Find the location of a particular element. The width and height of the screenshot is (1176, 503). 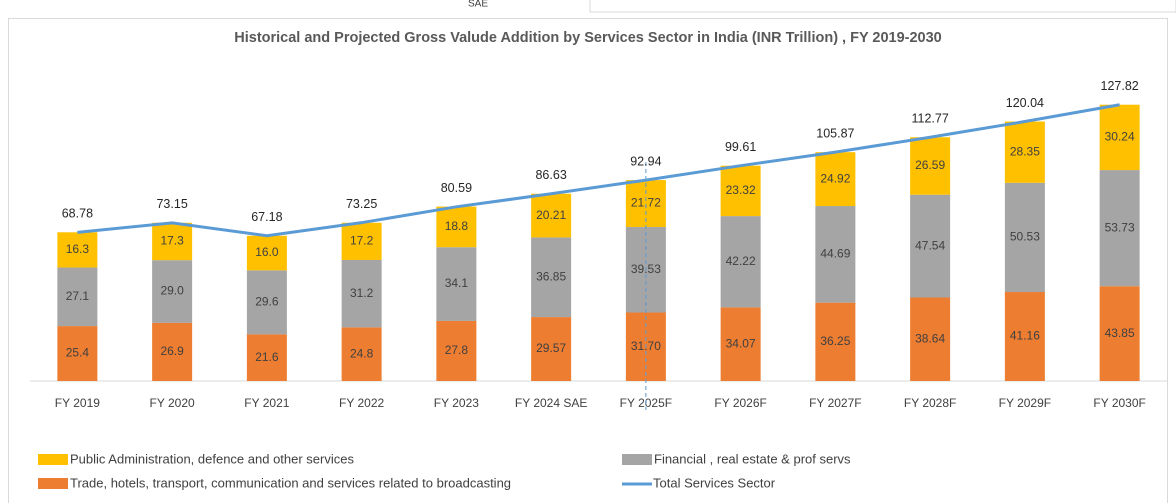

value-label: 26.9 is located at coordinates (172, 351).